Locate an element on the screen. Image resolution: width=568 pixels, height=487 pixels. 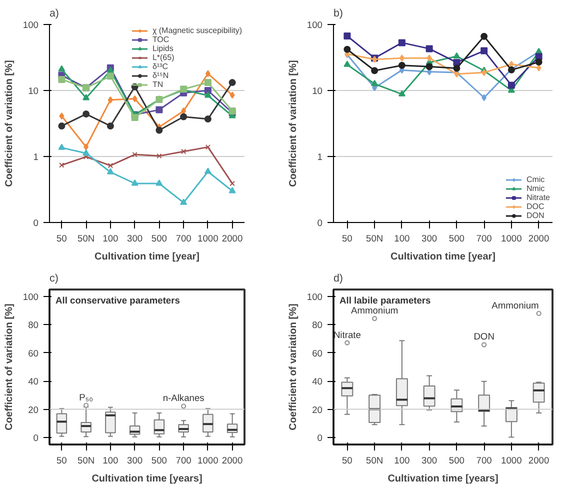
annotation: All labile parameters is located at coordinates (385, 301).